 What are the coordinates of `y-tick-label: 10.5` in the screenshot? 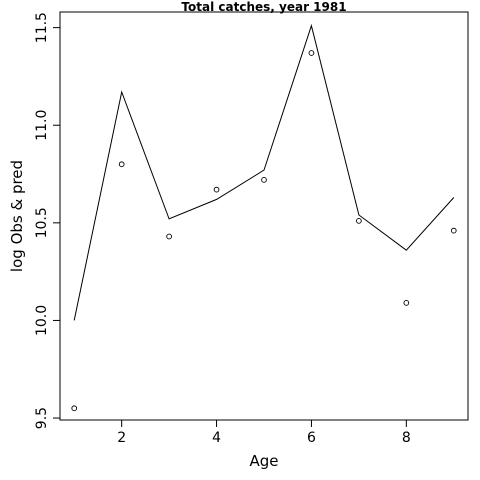 It's located at (42, 222).